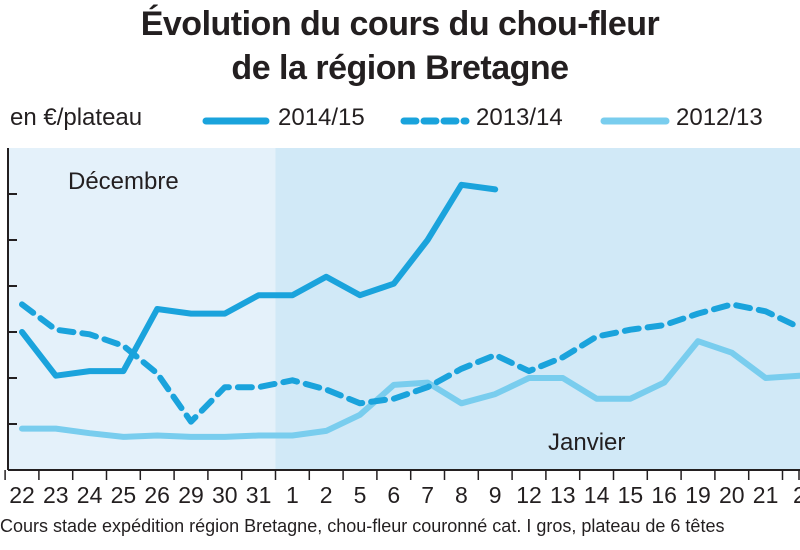 The height and width of the screenshot is (550, 800). I want to click on x-tick-label: 23, so click(56, 495).